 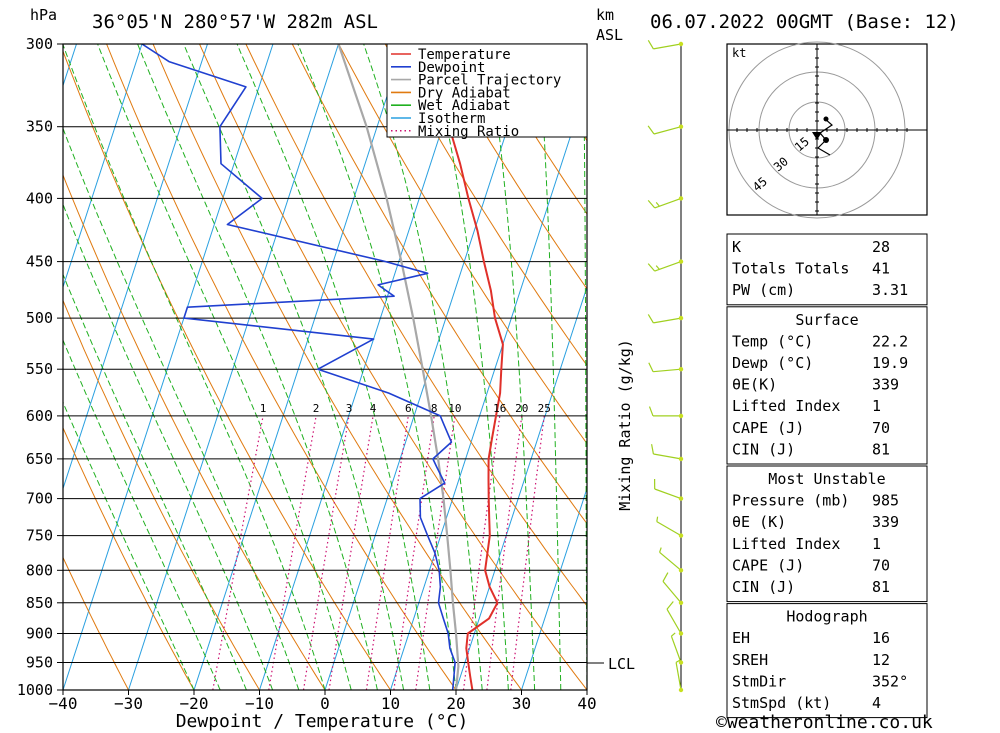 What do you see at coordinates (499, 408) in the screenshot?
I see `mixing-ratio-label: 16` at bounding box center [499, 408].